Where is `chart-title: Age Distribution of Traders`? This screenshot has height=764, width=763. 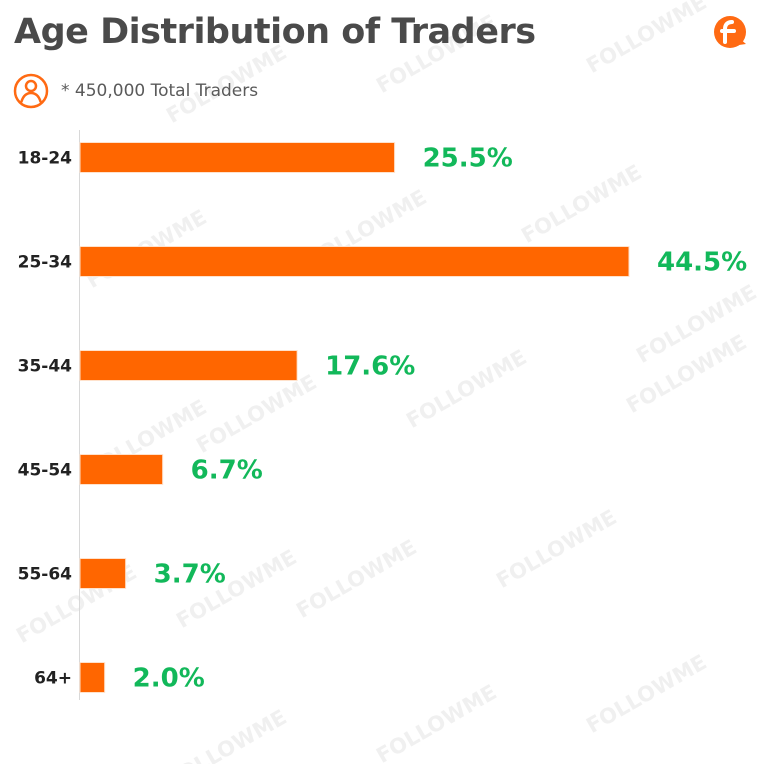
chart-title: Age Distribution of Traders is located at coordinates (275, 32).